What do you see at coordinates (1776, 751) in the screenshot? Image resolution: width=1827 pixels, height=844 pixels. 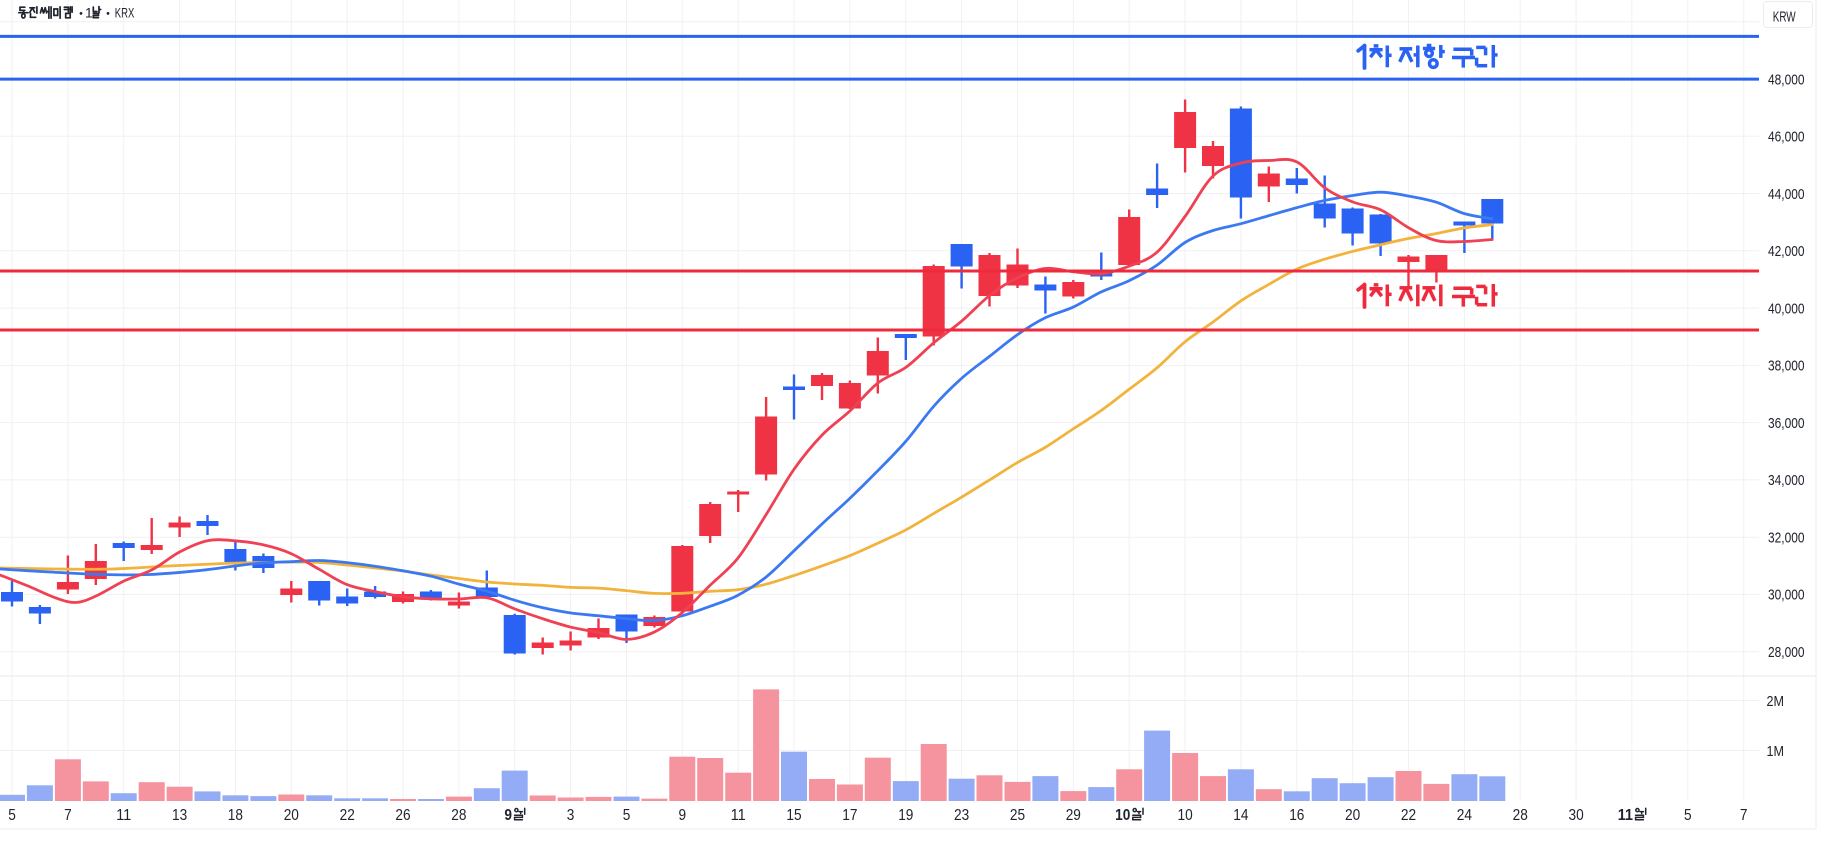 I see `svg-text: 1M` at bounding box center [1776, 751].